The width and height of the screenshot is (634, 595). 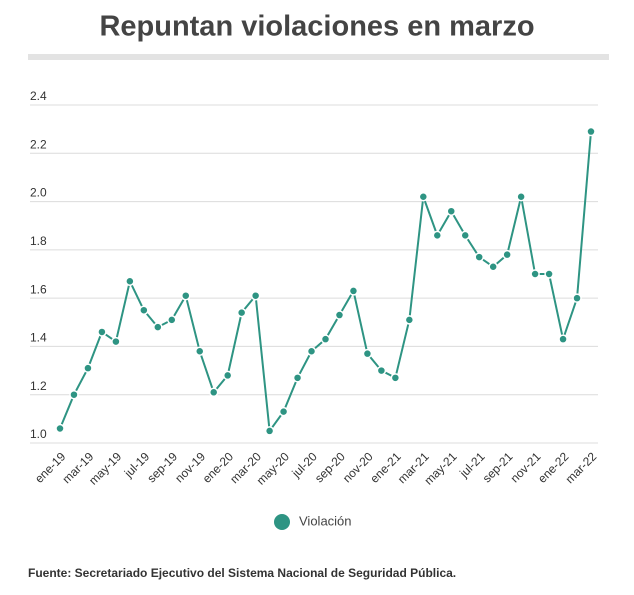 I want to click on title-rule, so click(x=318, y=57).